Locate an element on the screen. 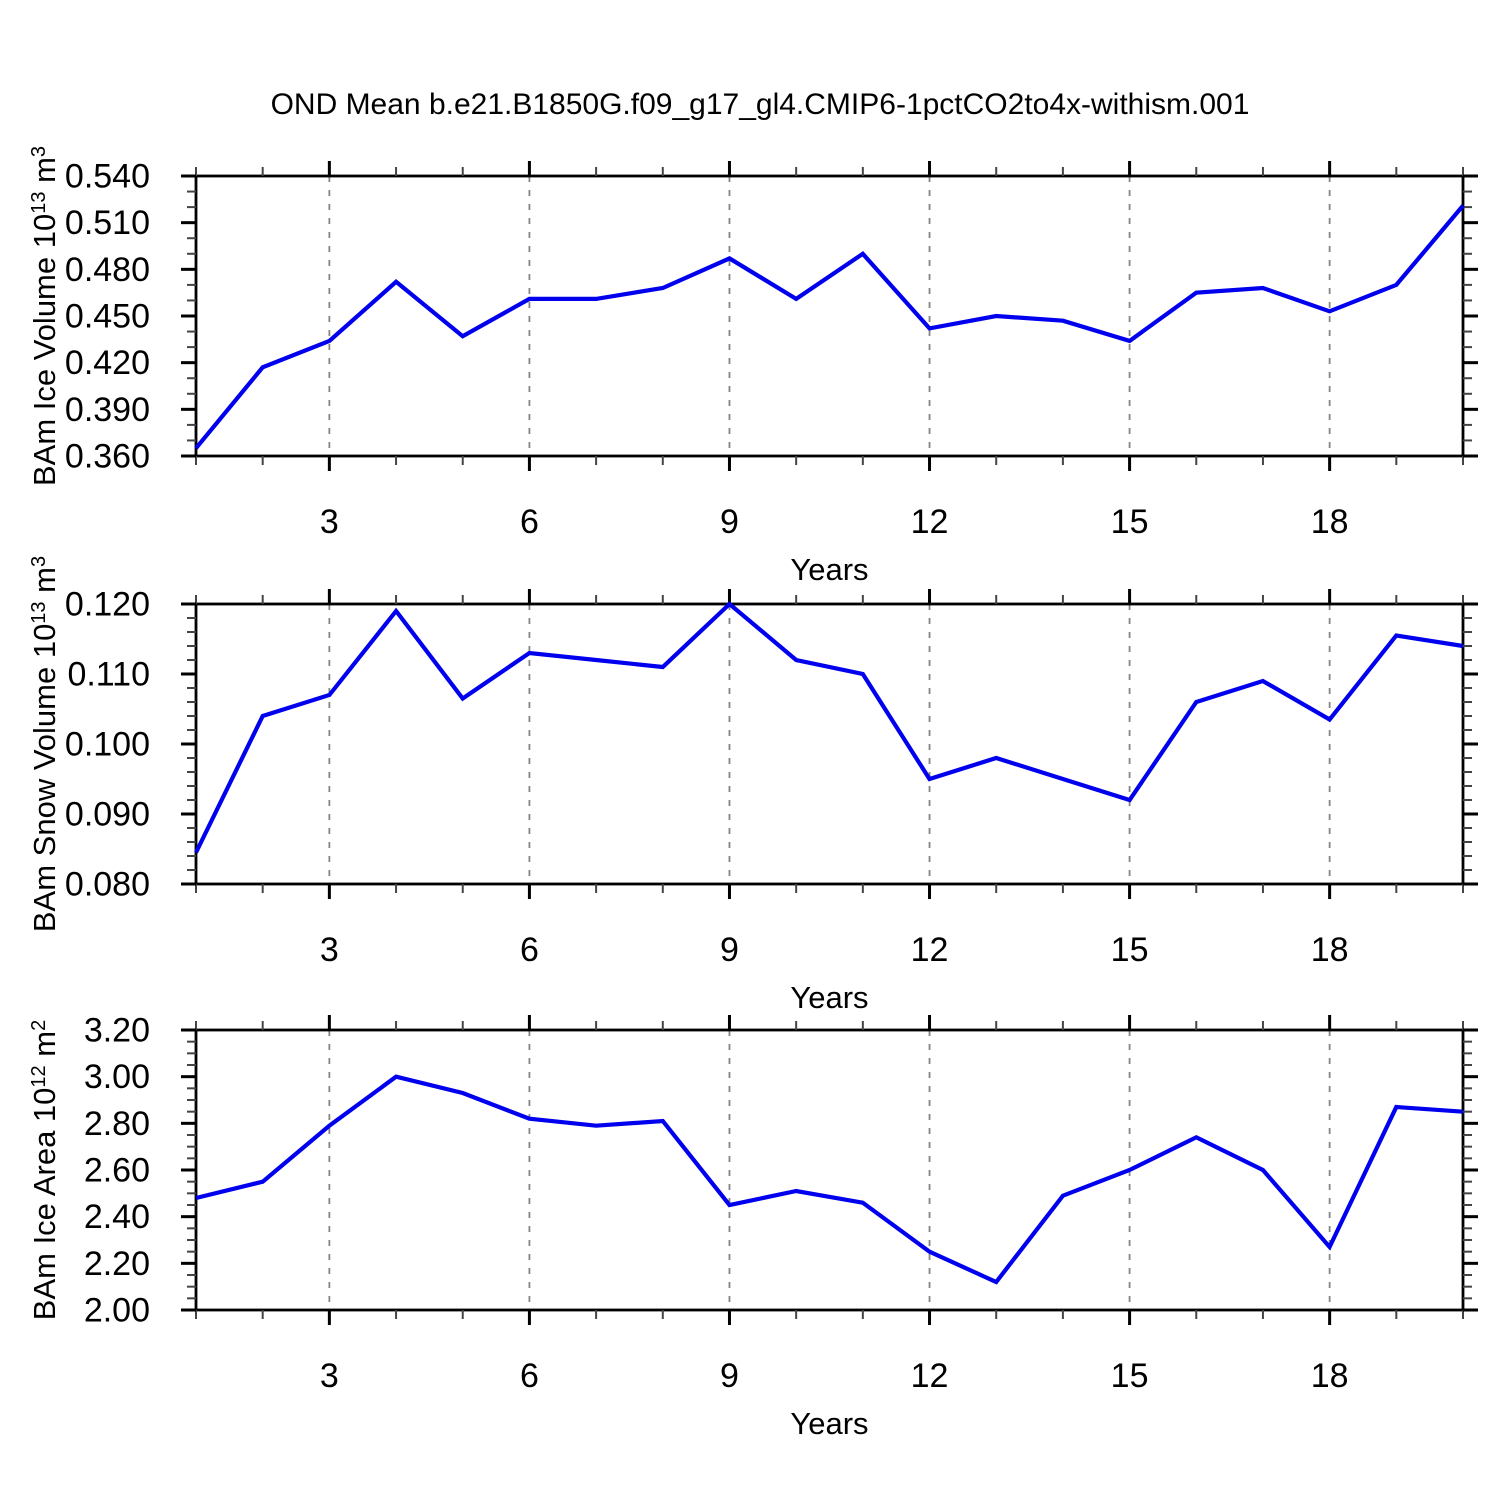 This screenshot has width=1500, height=1500. y-tick-label: 0.450 is located at coordinates (107, 317).